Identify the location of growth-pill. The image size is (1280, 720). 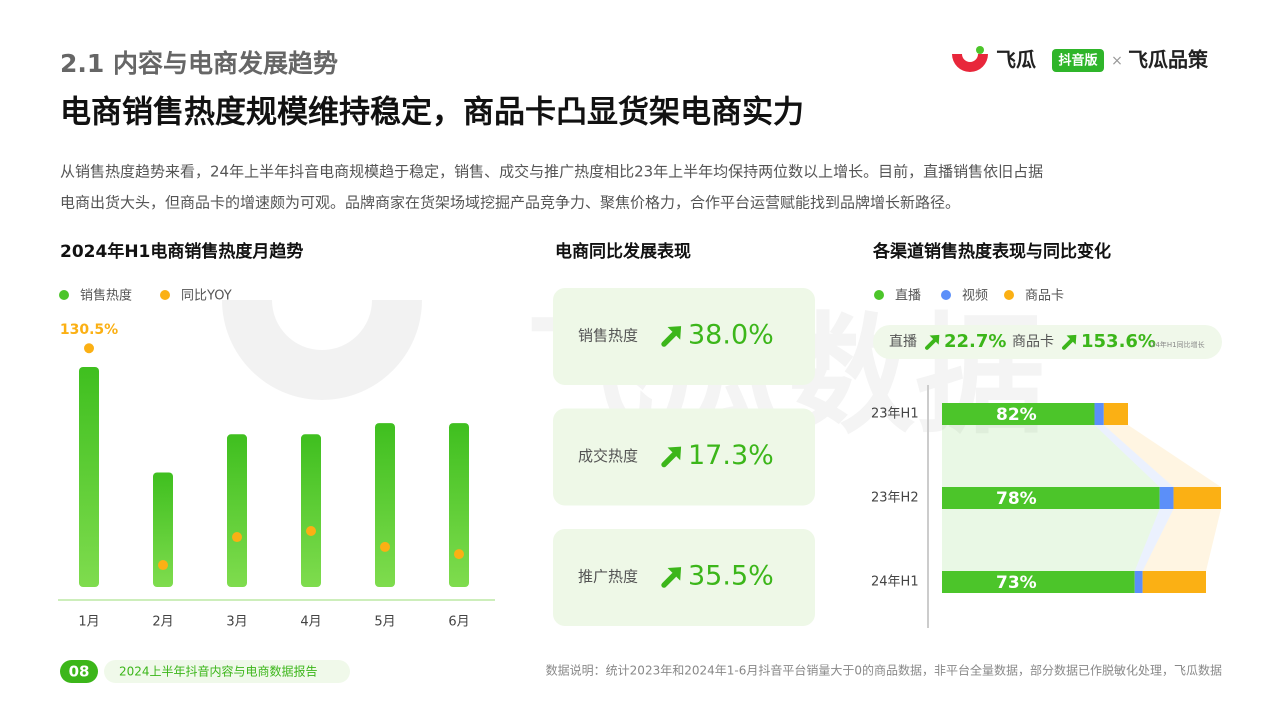
(1047, 342).